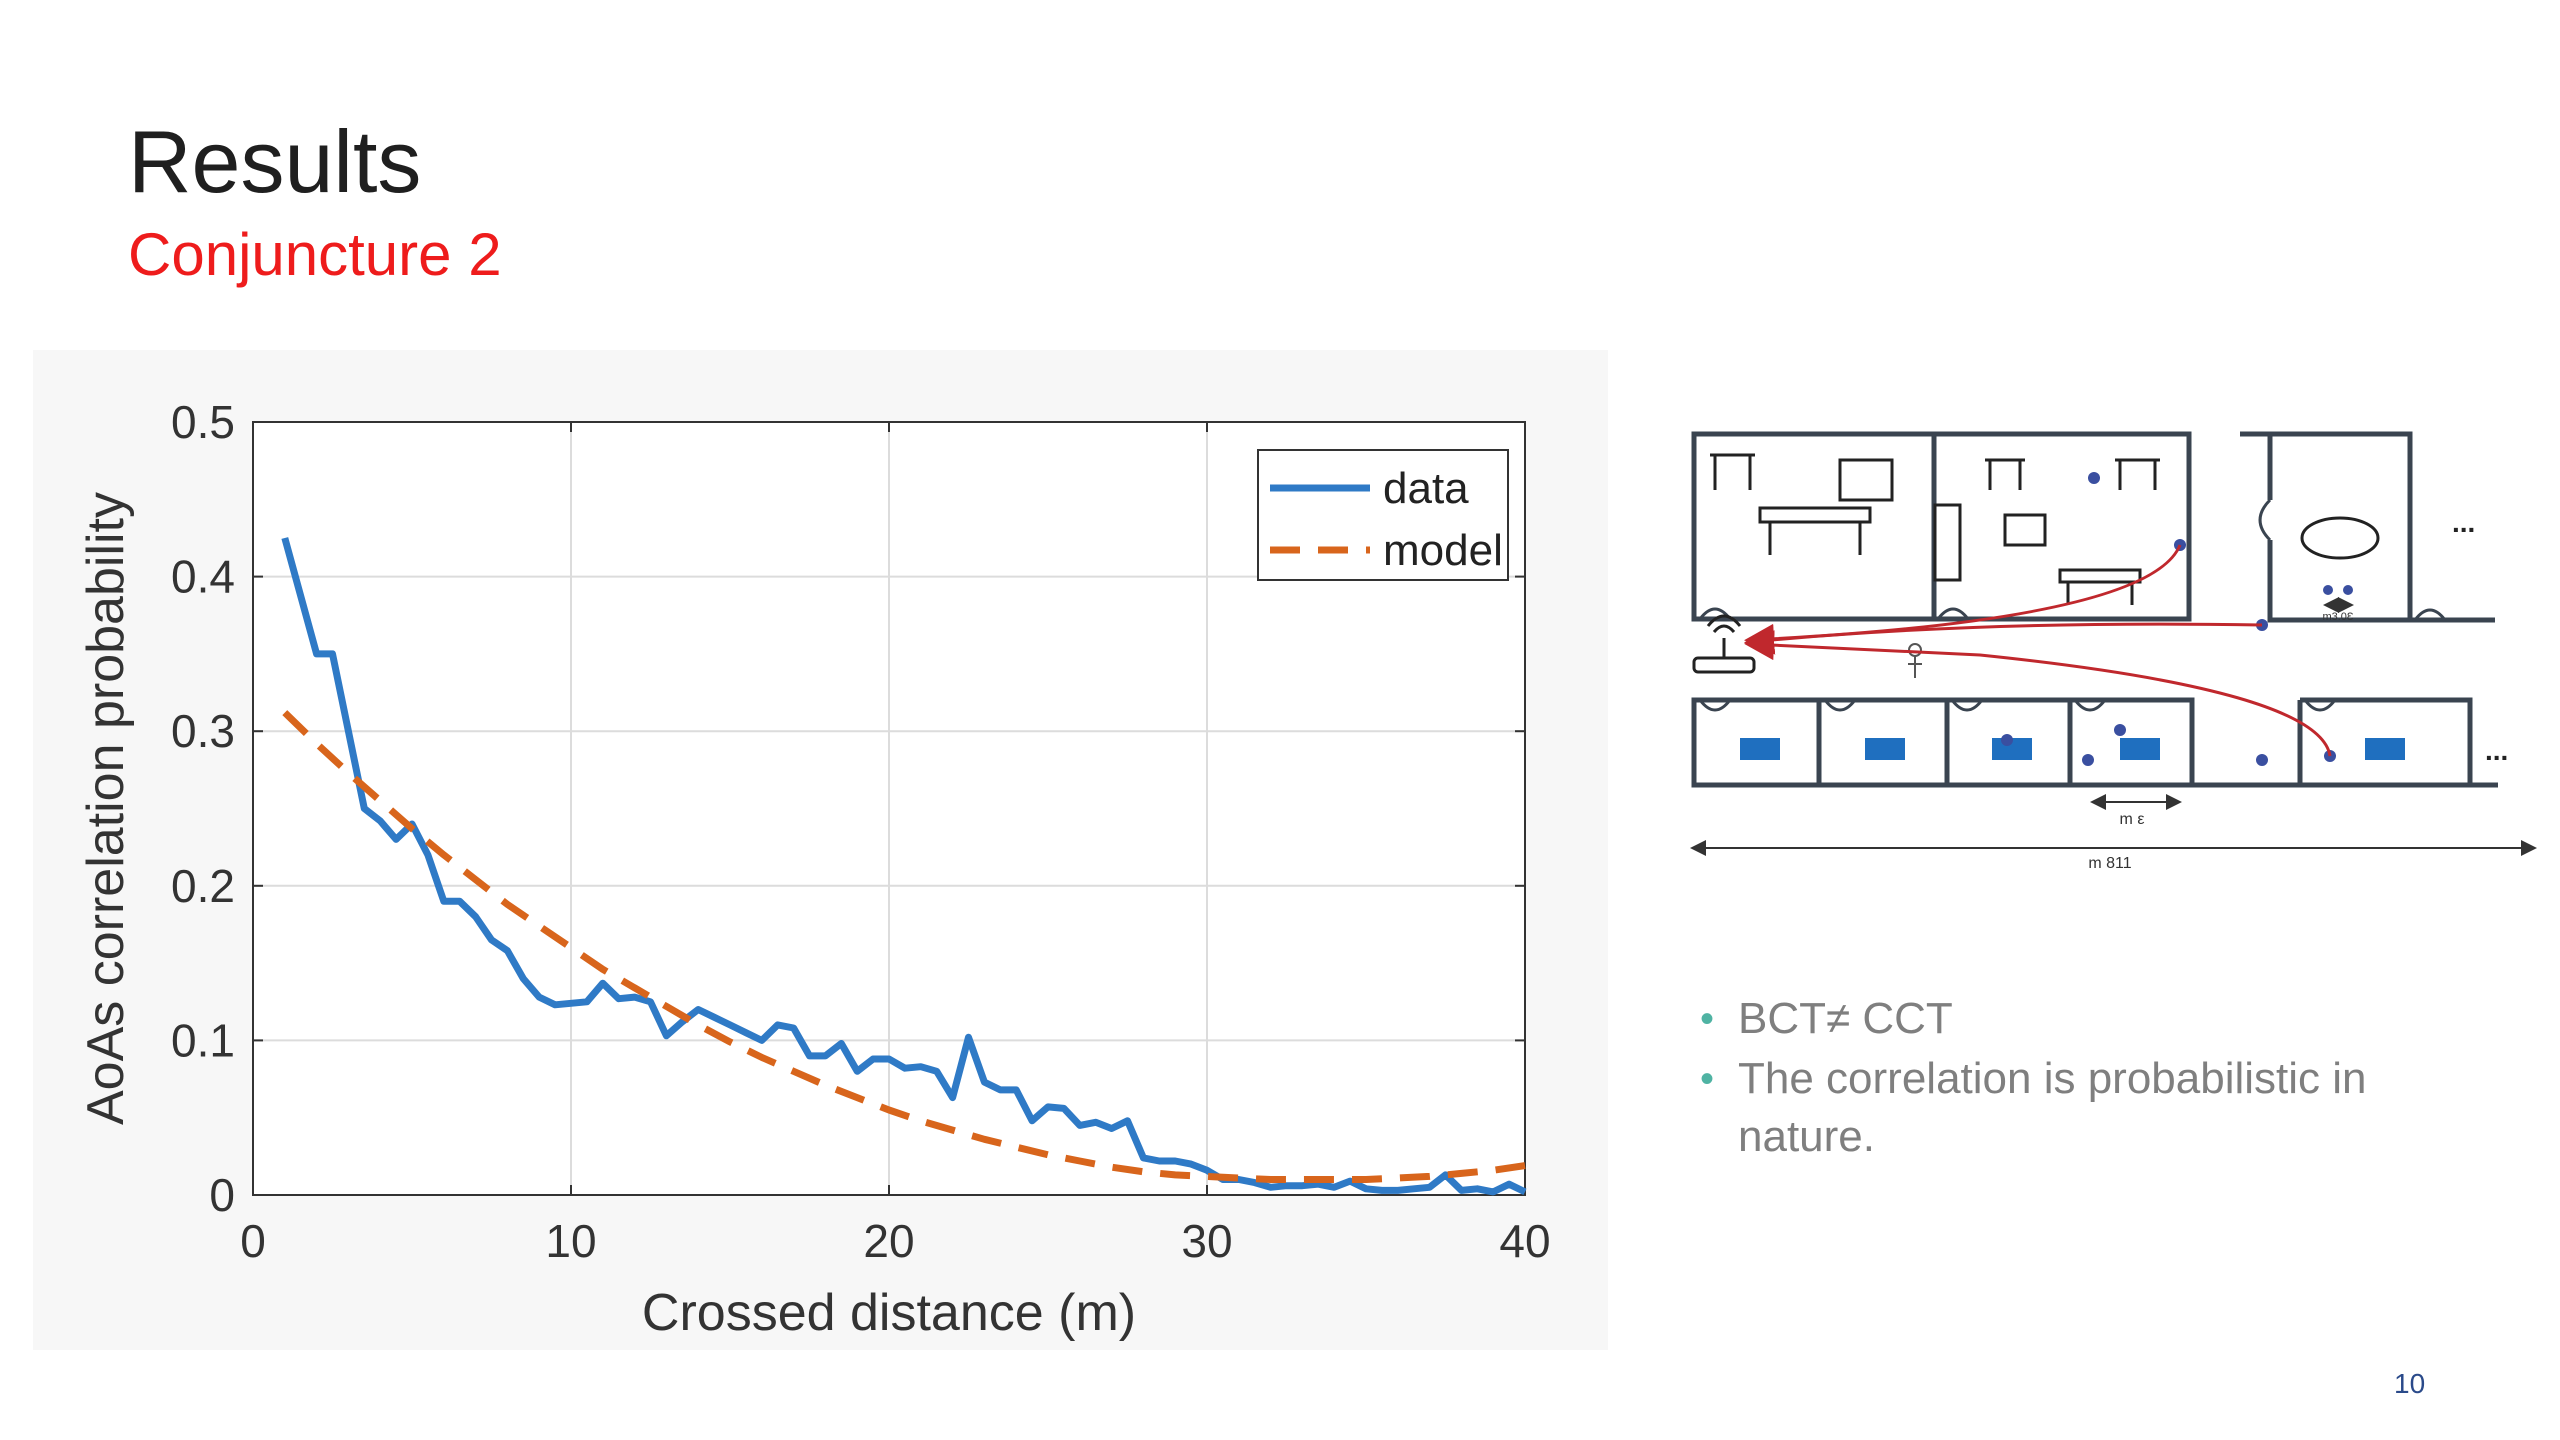  I want to click on y-tick-label: 0.5, so click(203, 422).